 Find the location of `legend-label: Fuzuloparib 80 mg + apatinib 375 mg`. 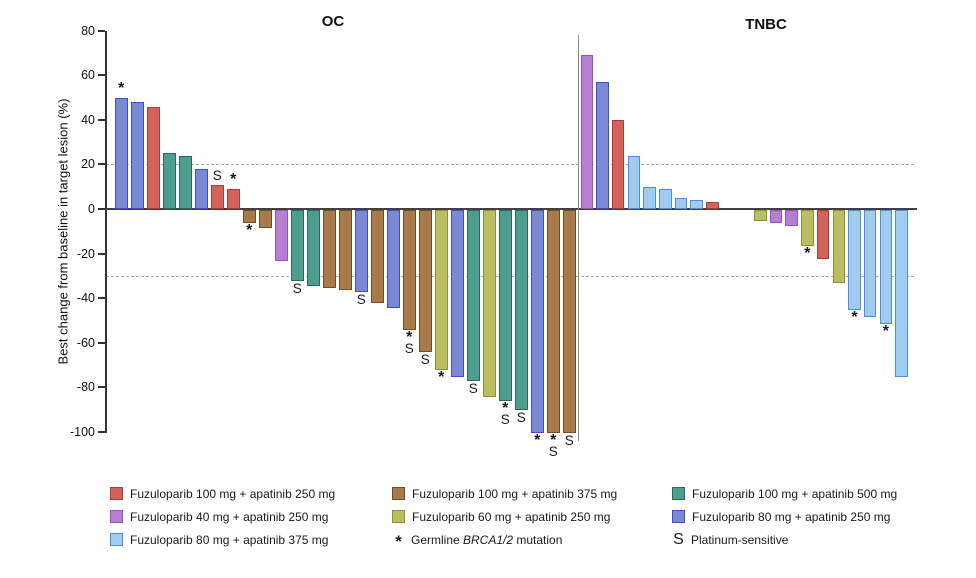

legend-label: Fuzuloparib 80 mg + apatinib 375 mg is located at coordinates (229, 539).